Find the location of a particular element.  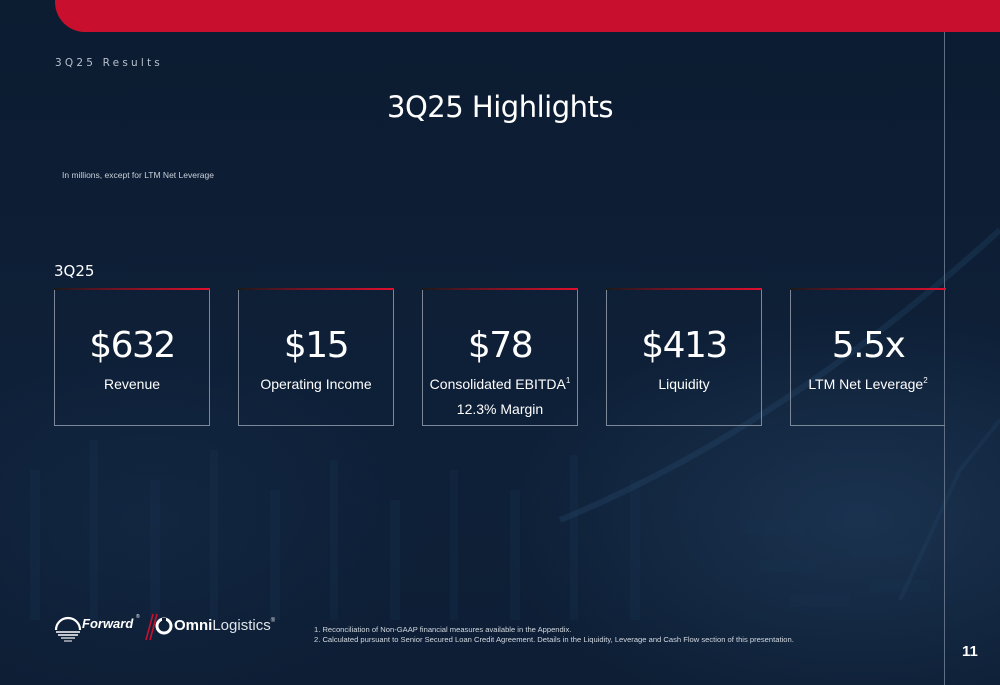

metric-label: Liquidity is located at coordinates (684, 384).